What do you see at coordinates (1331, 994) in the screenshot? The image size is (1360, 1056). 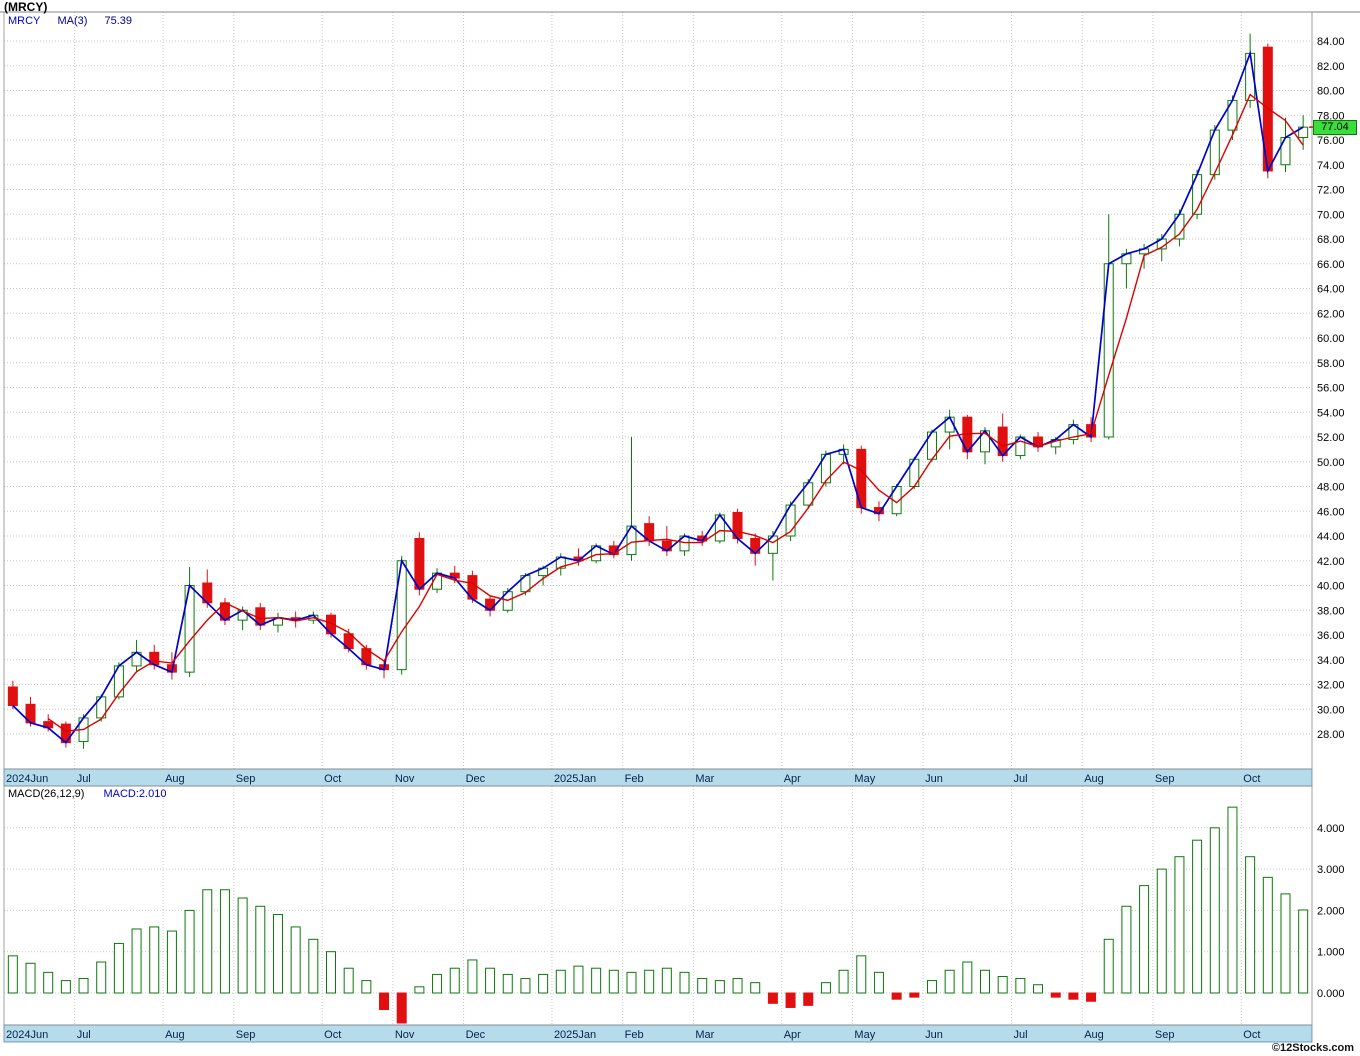 I see `macd-axis-label: 0.000` at bounding box center [1331, 994].